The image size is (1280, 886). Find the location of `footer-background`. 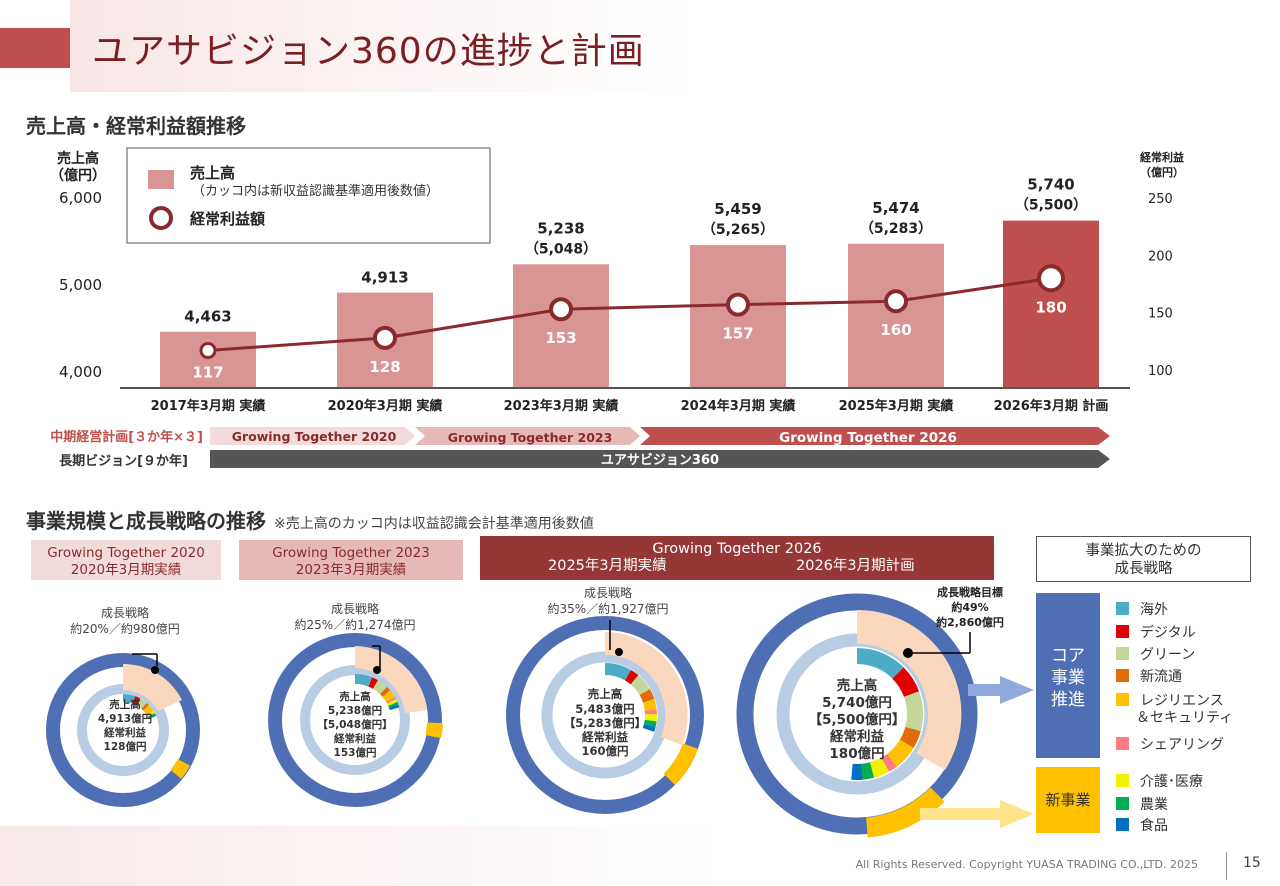

footer-background is located at coordinates (360, 856).